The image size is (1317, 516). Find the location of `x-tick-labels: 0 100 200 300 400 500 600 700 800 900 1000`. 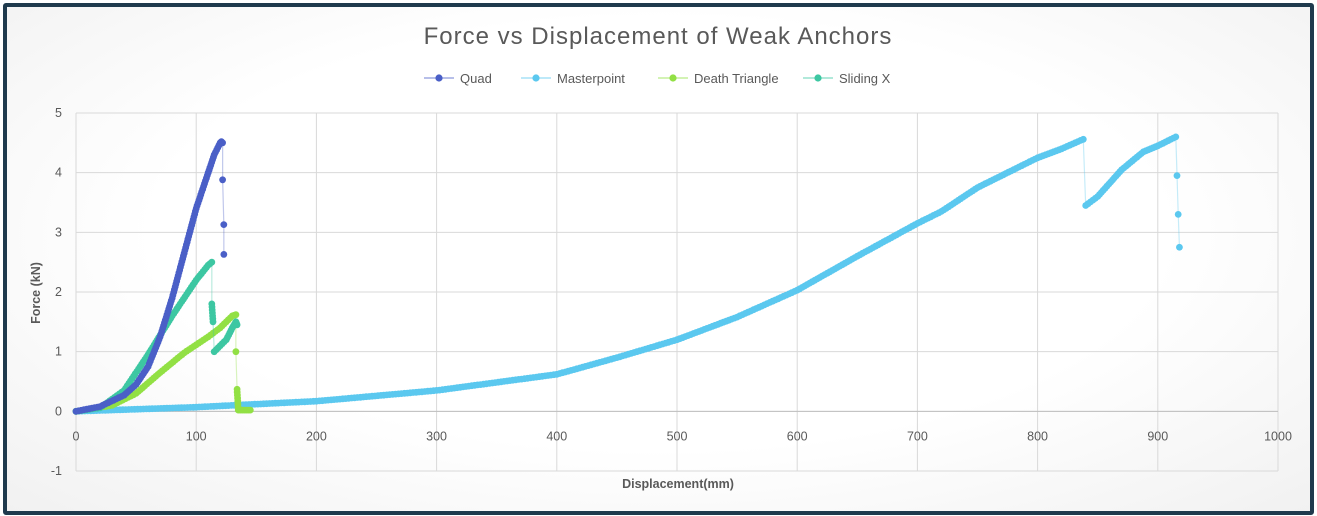

x-tick-labels: 0 100 200 300 400 500 600 700 800 900 1000 is located at coordinates (682, 436).